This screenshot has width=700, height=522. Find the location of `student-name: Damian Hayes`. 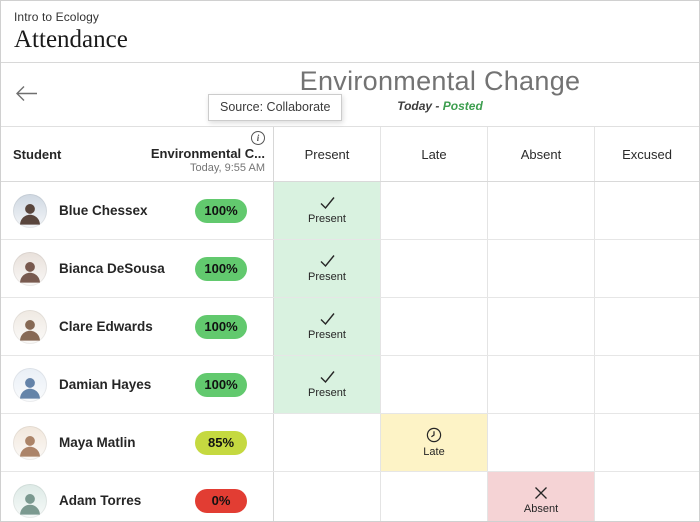

student-name: Damian Hayes is located at coordinates (105, 384).